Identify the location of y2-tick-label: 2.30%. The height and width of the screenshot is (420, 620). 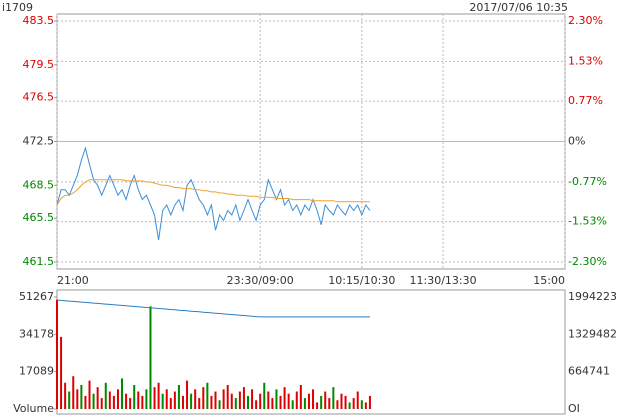
(585, 20).